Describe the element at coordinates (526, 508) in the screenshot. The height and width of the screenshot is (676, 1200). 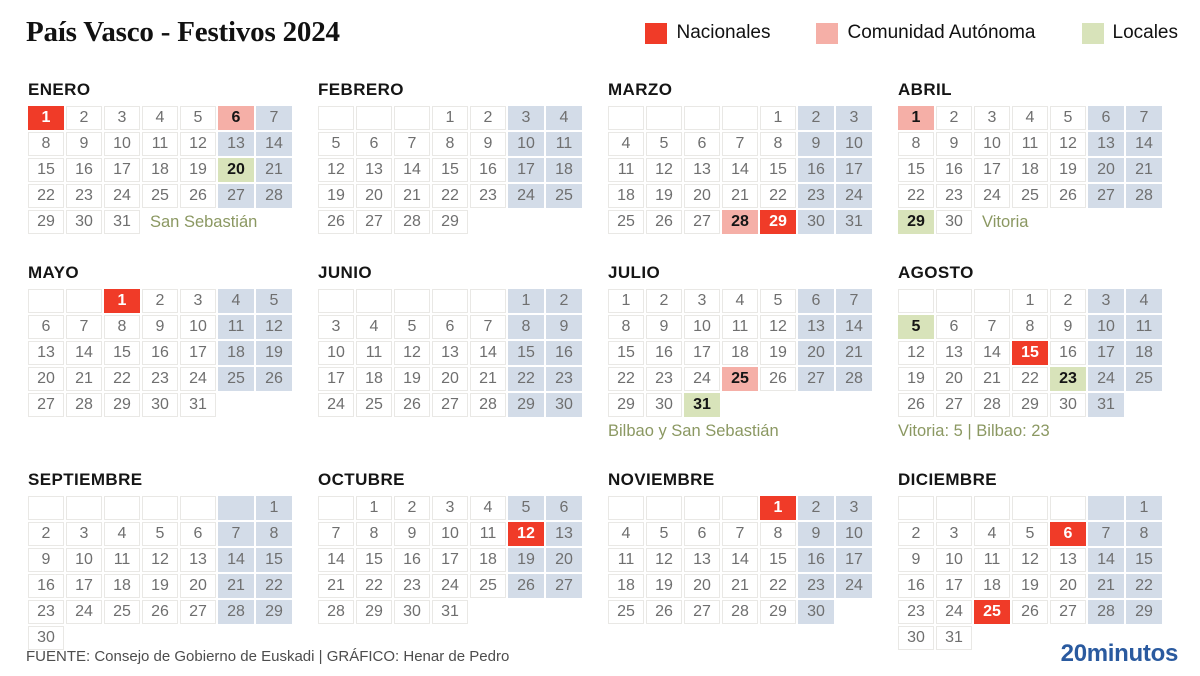
I see `day-cell: 5` at that location.